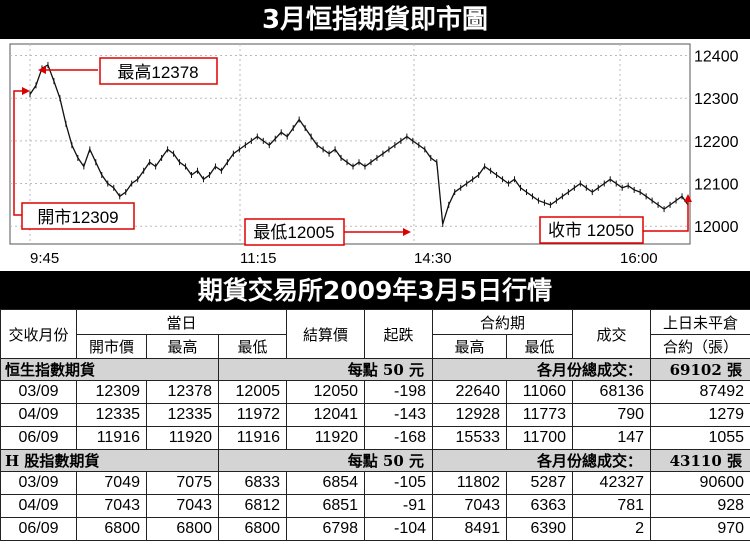  What do you see at coordinates (470, 392) in the screenshot?
I see `table-cell: 22640` at bounding box center [470, 392].